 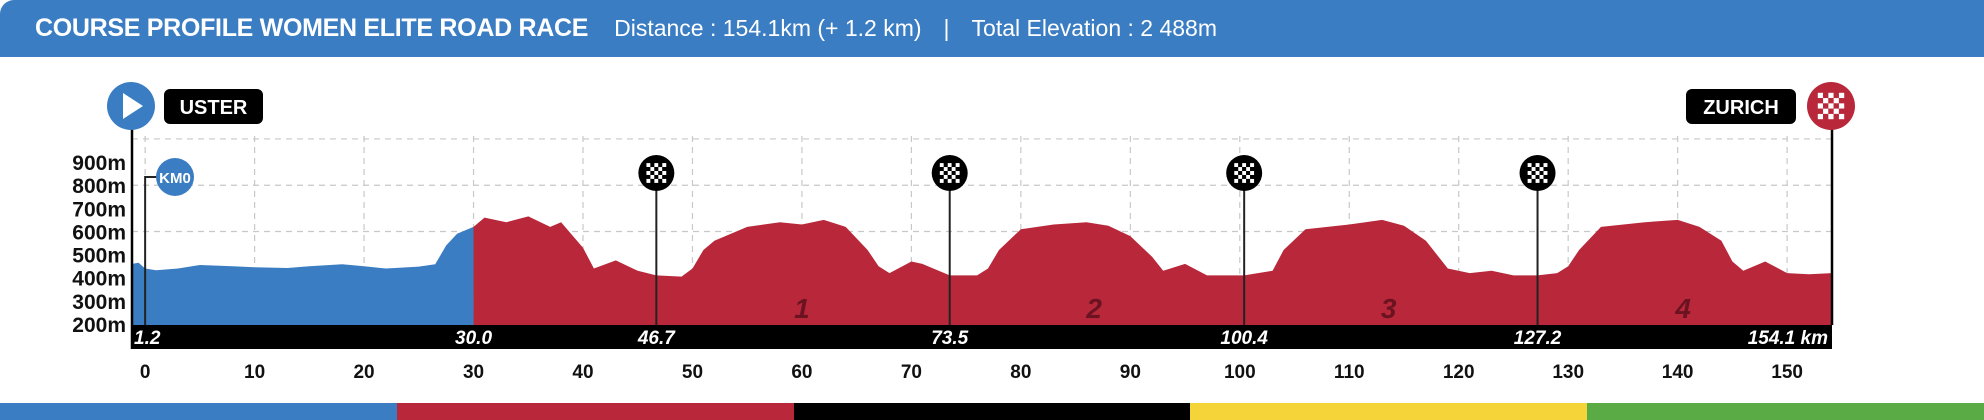 What do you see at coordinates (1240, 372) in the screenshot?
I see `x-tick-label: 100` at bounding box center [1240, 372].